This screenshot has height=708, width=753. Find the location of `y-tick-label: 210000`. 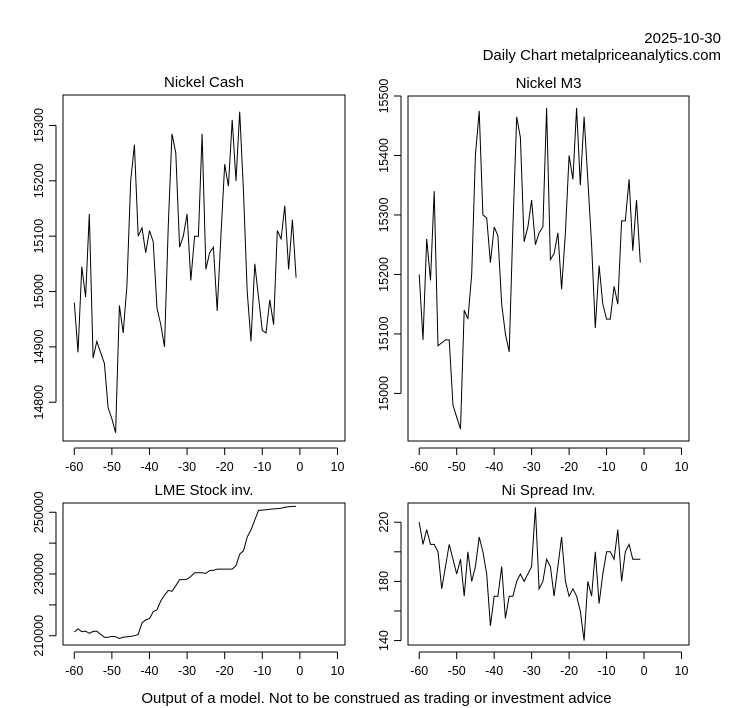

y-tick-label: 210000 is located at coordinates (39, 636).